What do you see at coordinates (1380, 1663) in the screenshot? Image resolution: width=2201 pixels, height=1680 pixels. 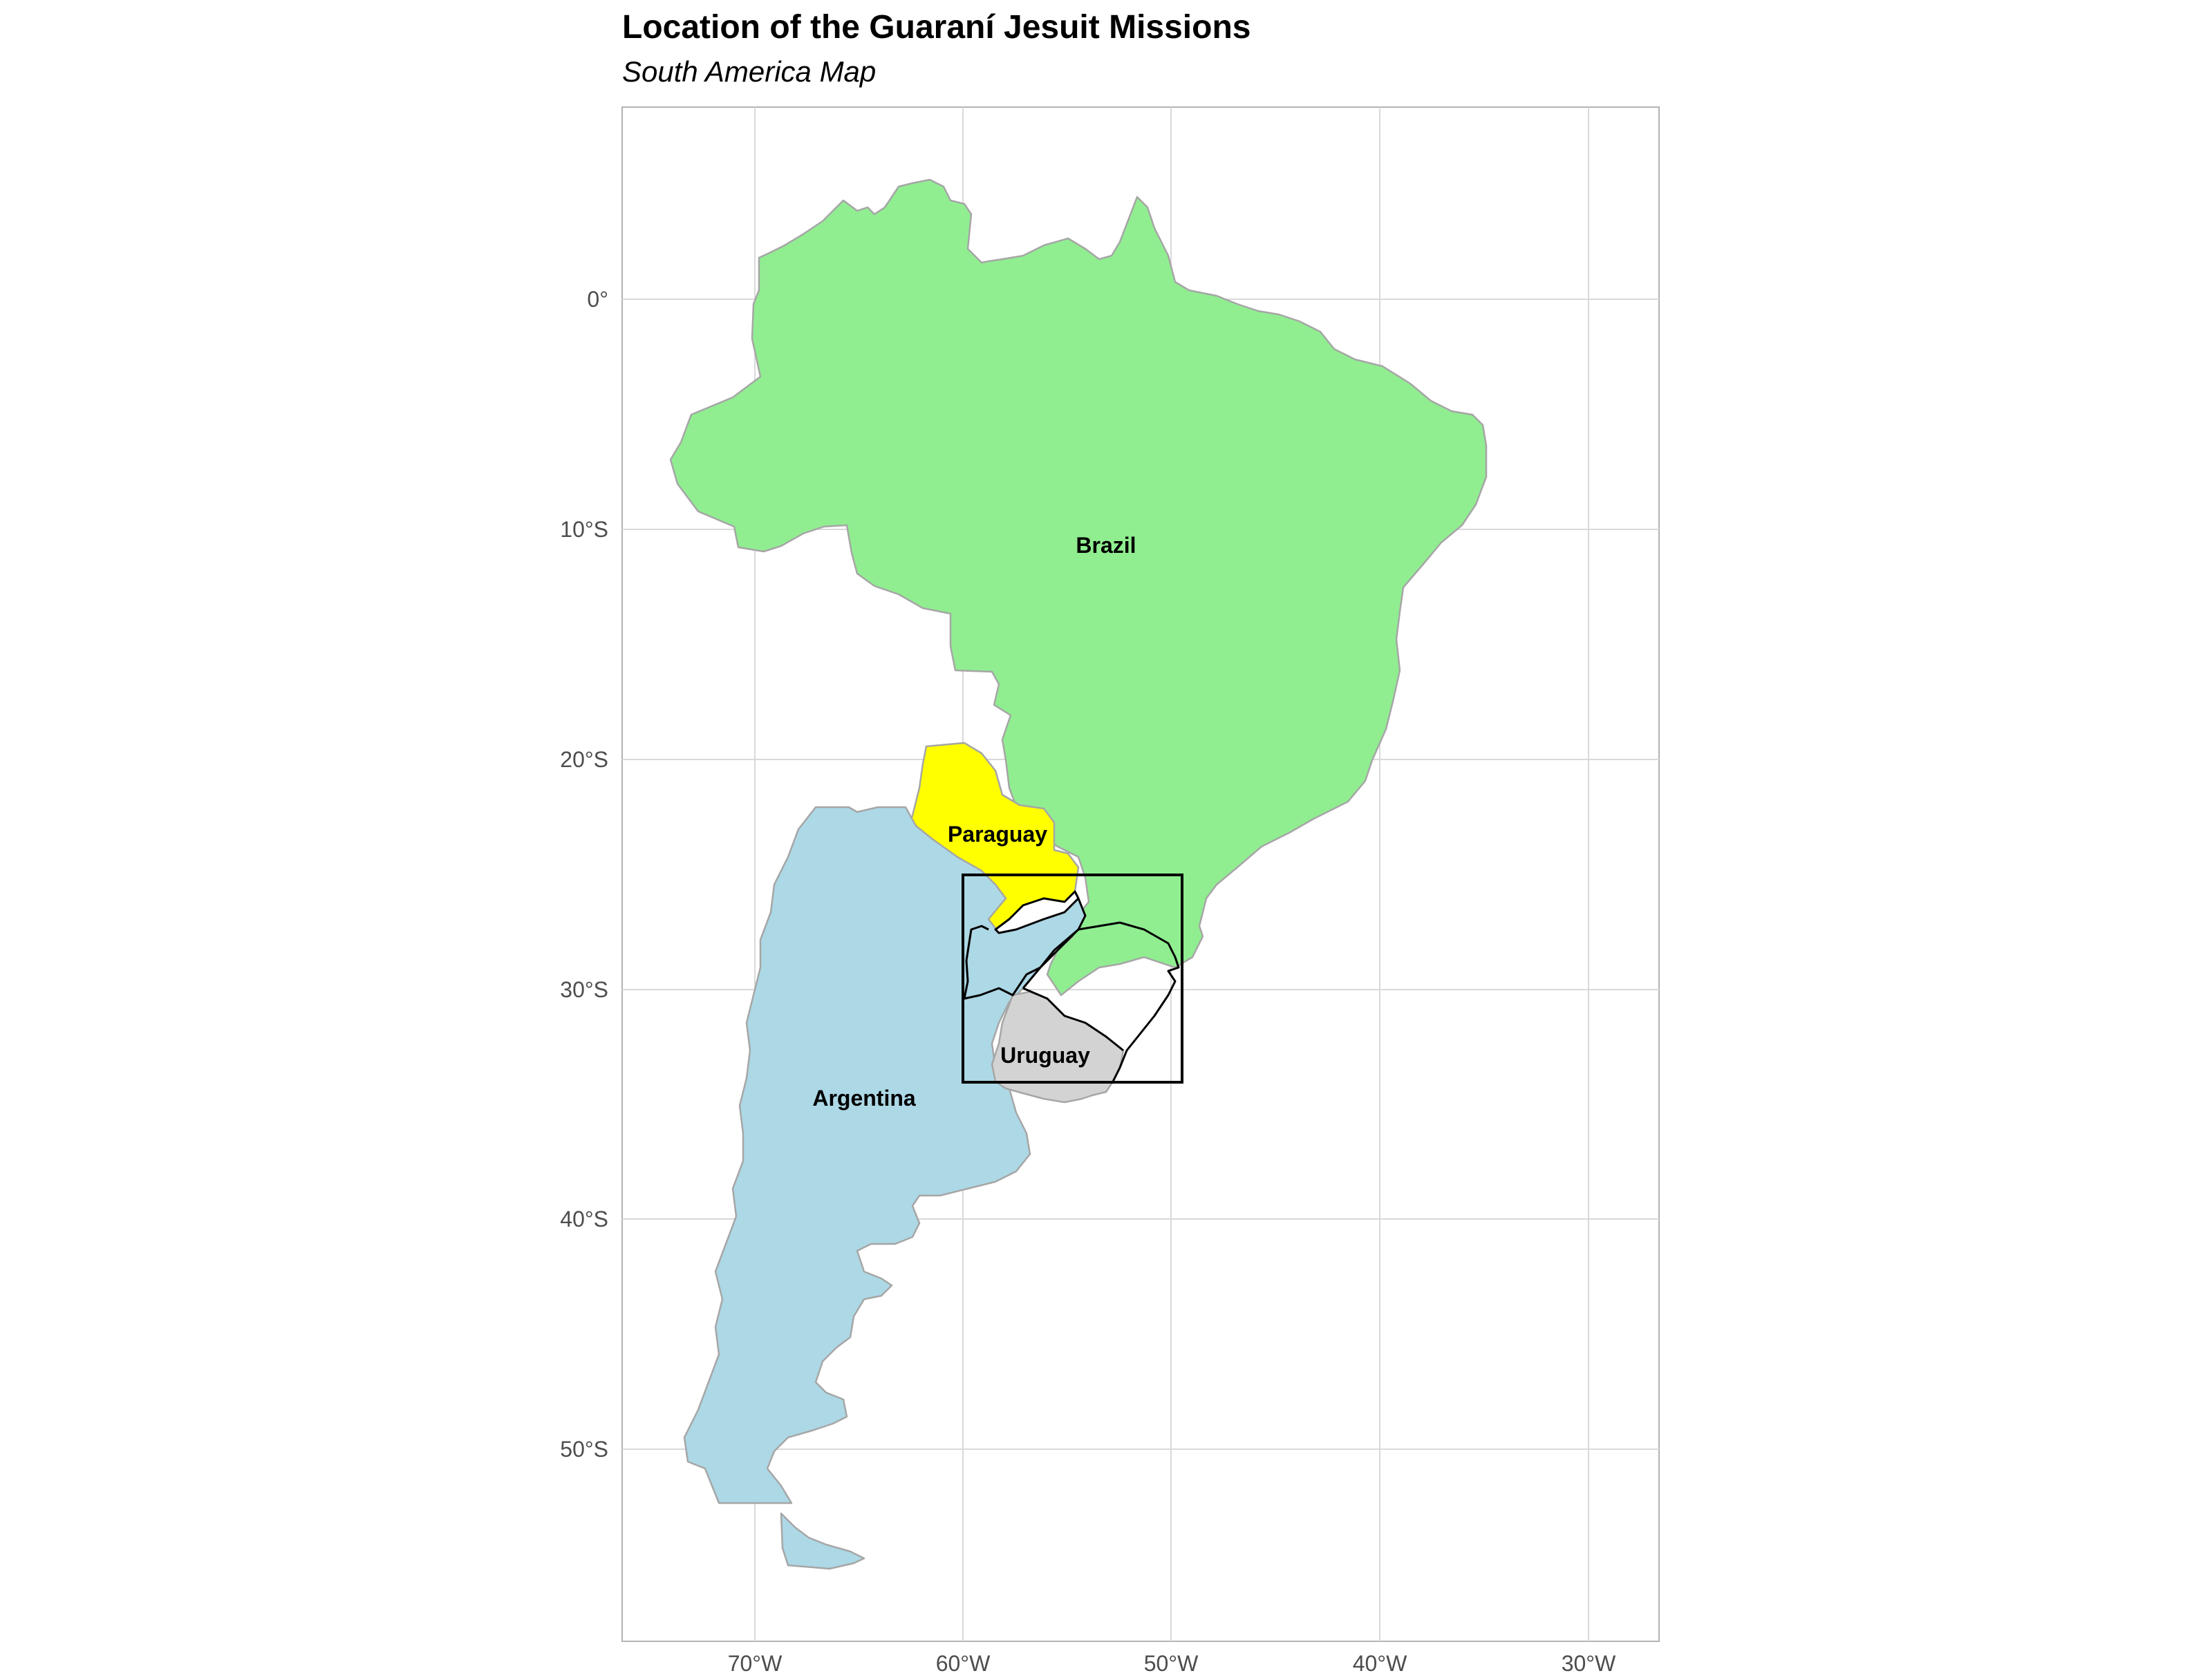 I see `x-tick-label: 40°W` at bounding box center [1380, 1663].